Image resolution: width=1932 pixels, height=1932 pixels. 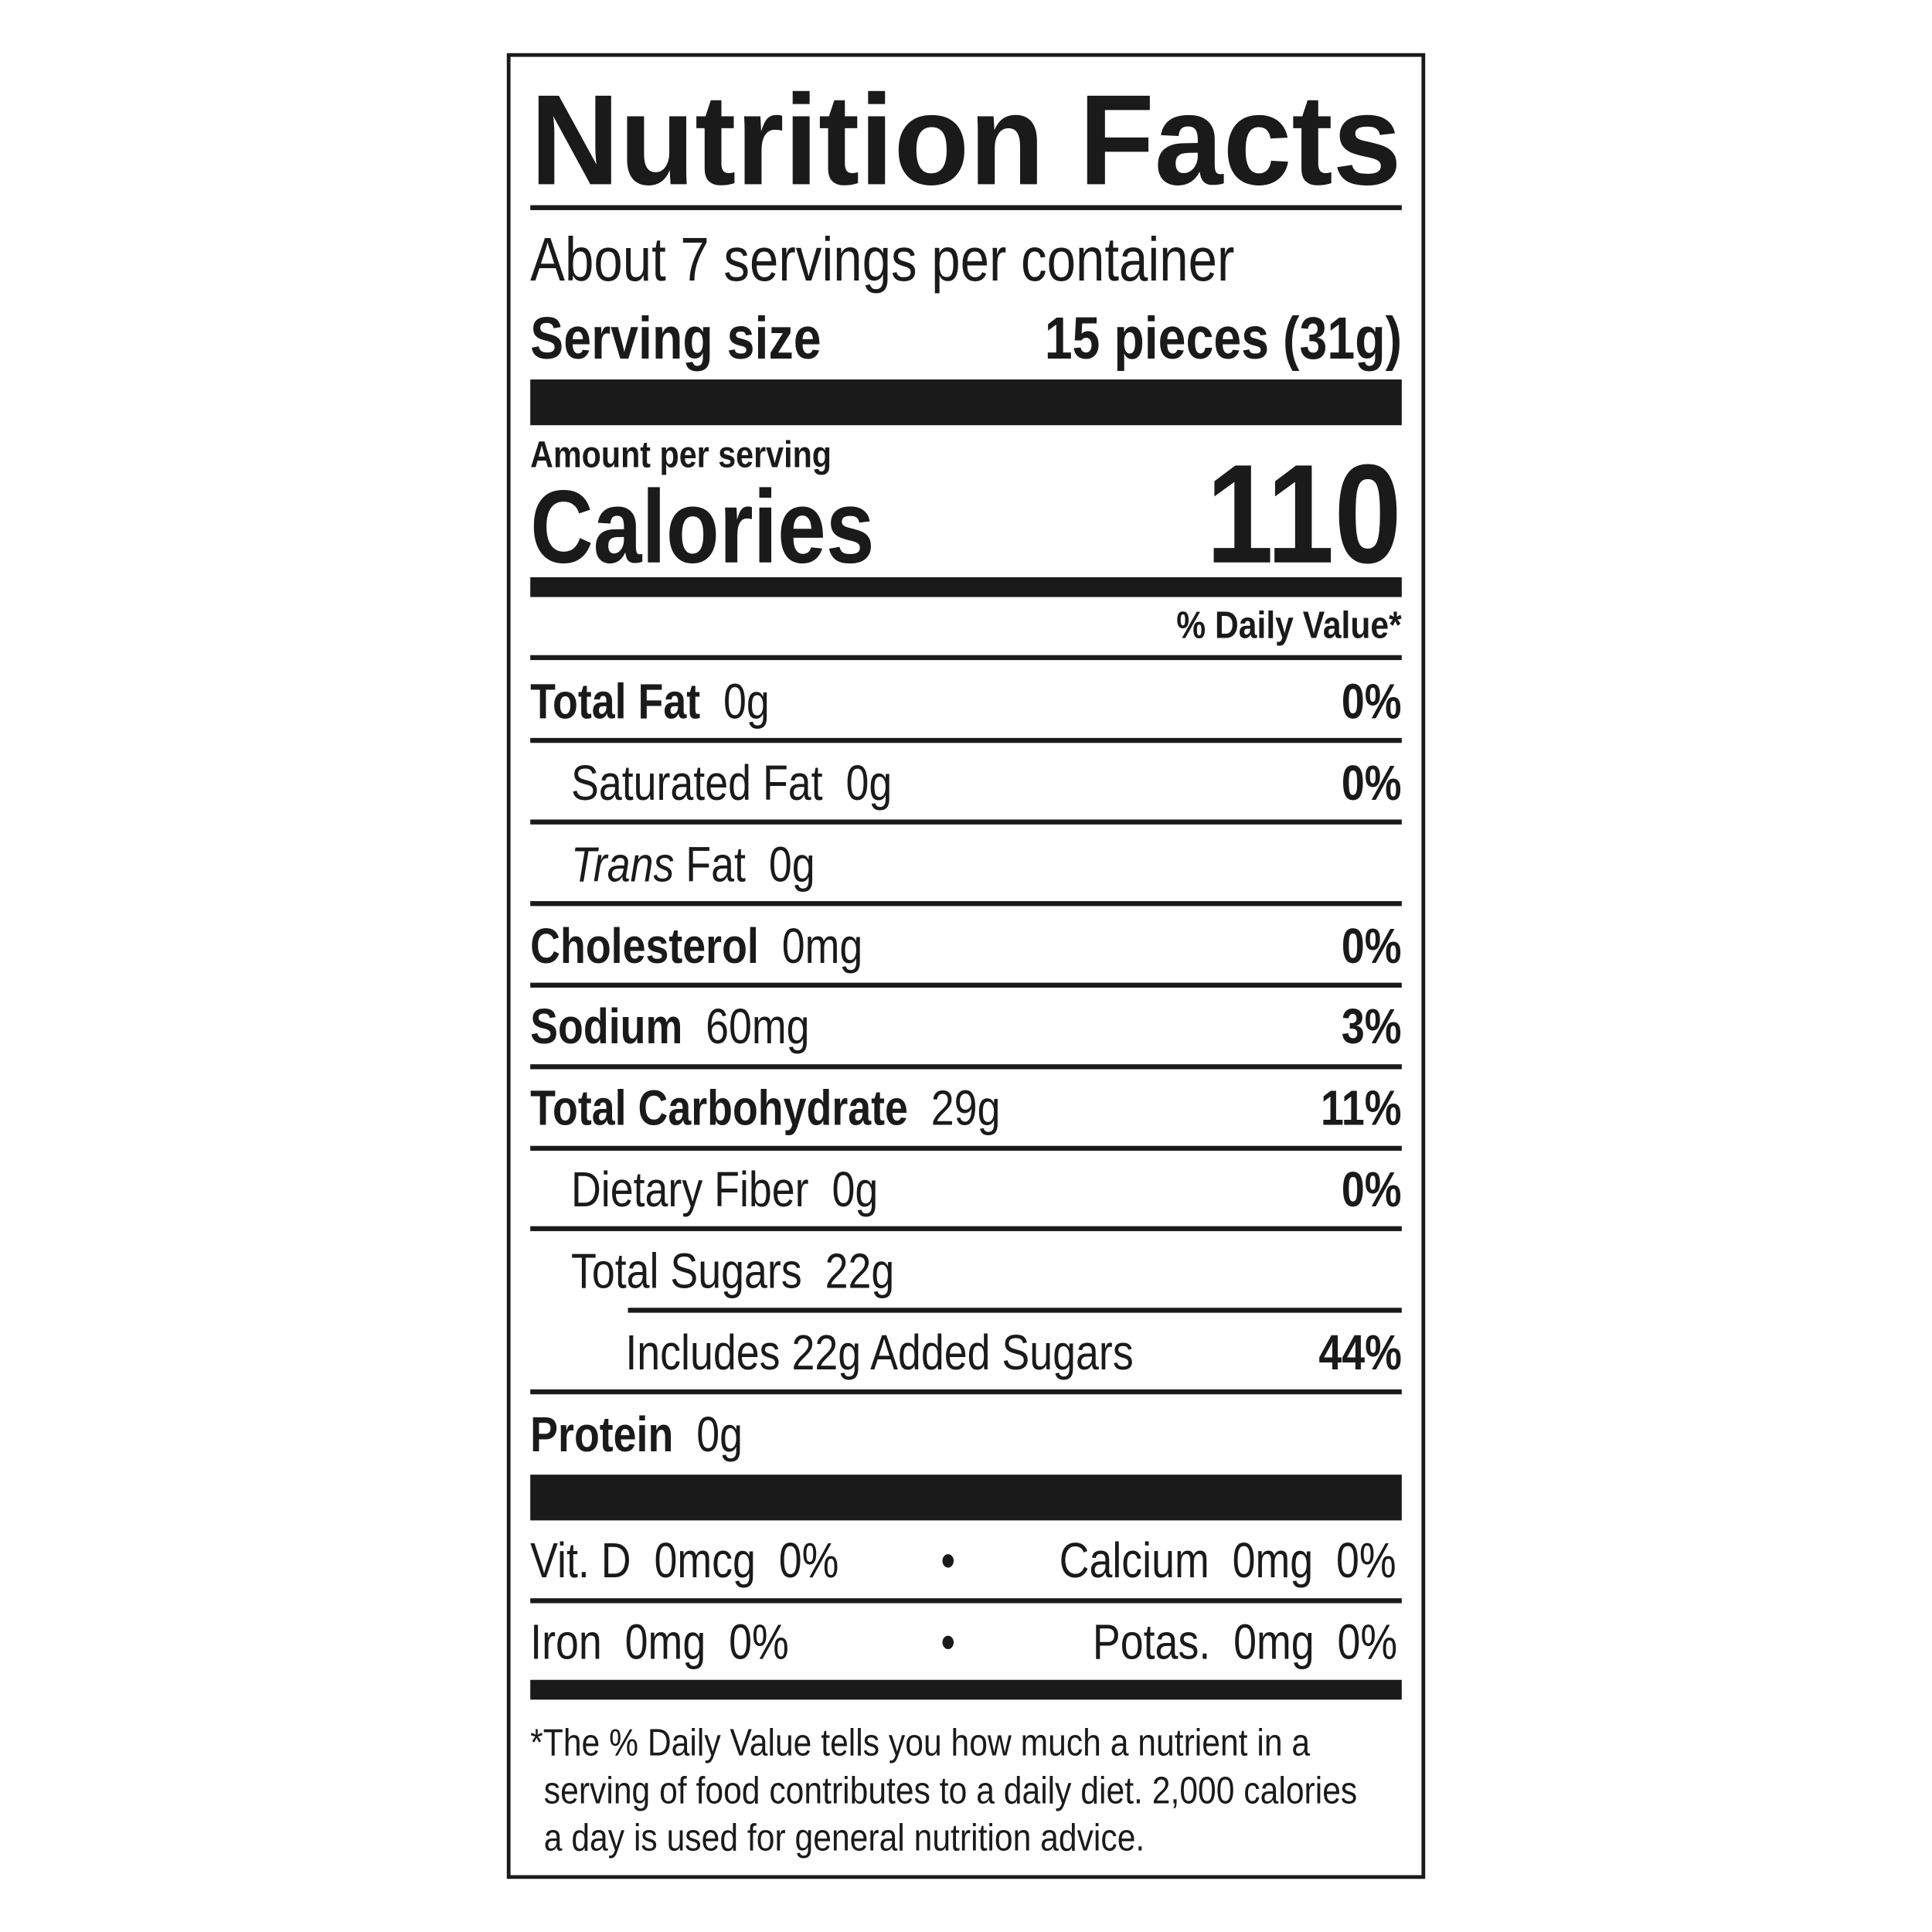 I want to click on dv-total-carbohydrate: 11%, so click(x=1362, y=1108).